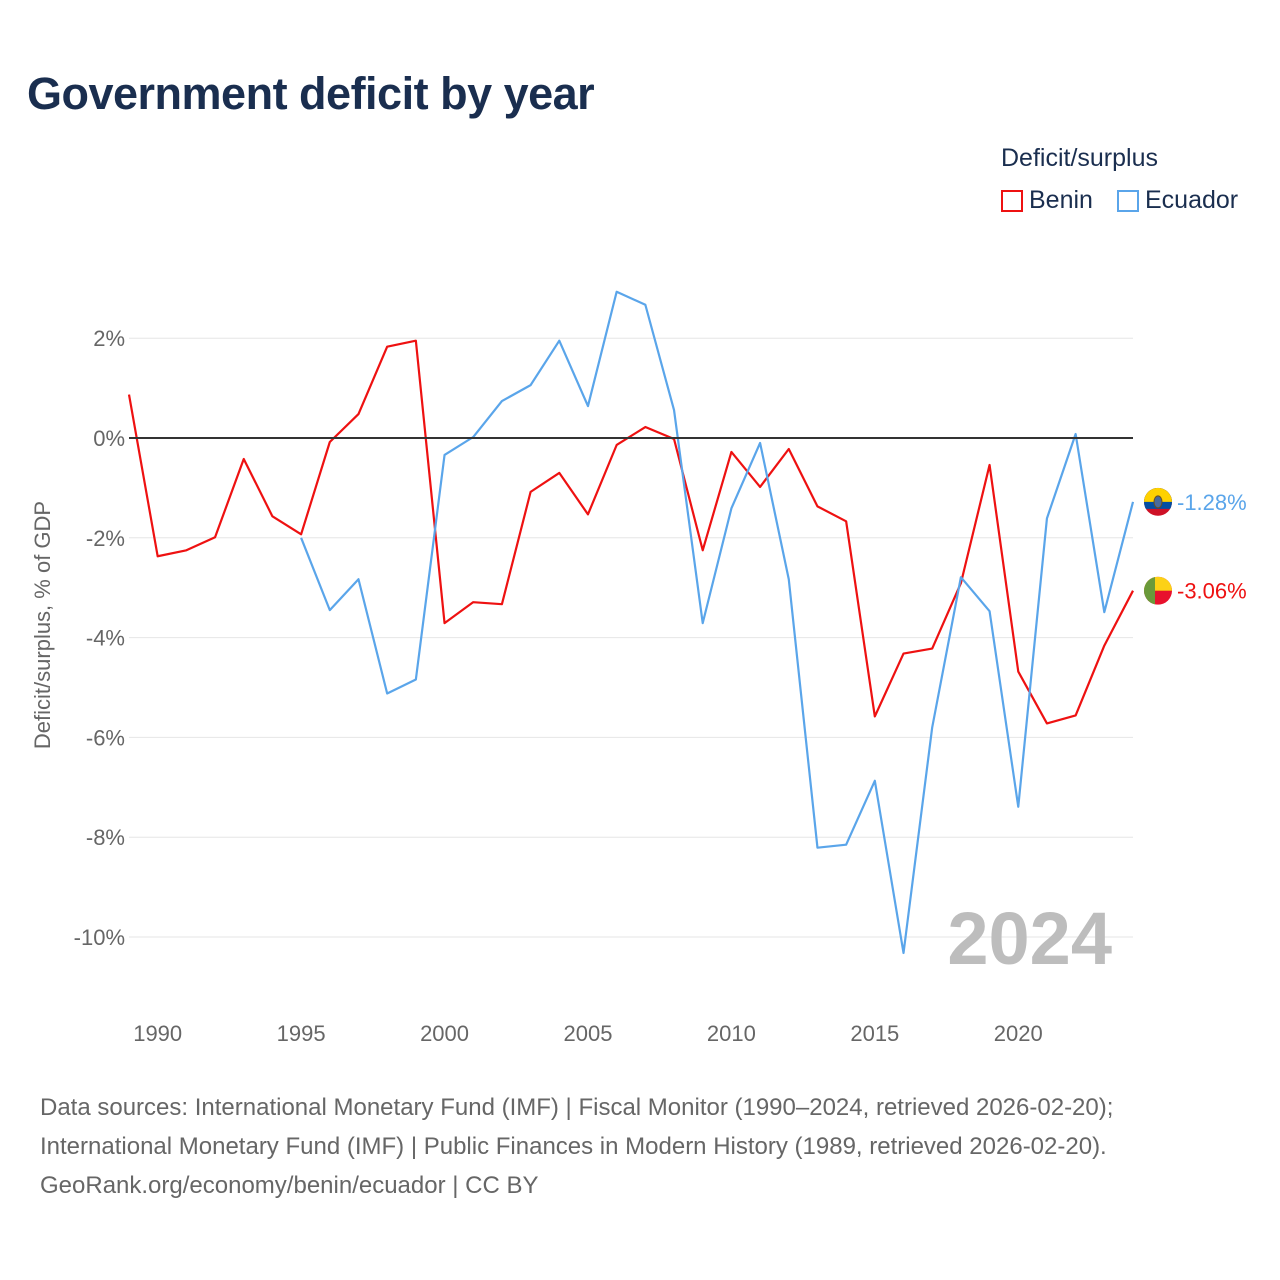  Describe the element at coordinates (105, 837) in the screenshot. I see `y-tick-label: -8%` at that location.